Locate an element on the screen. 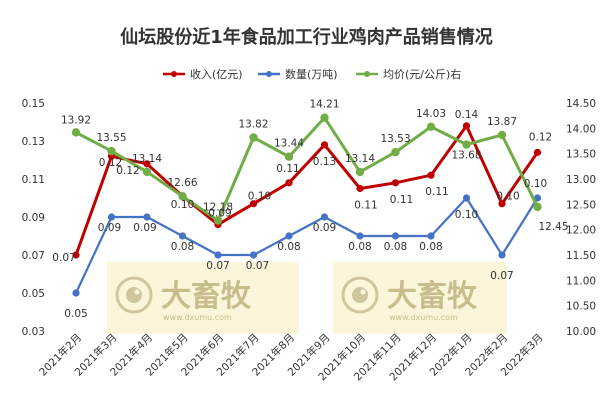 Image resolution: width=613 pixels, height=401 pixels. data-label: 12.18 is located at coordinates (218, 208).